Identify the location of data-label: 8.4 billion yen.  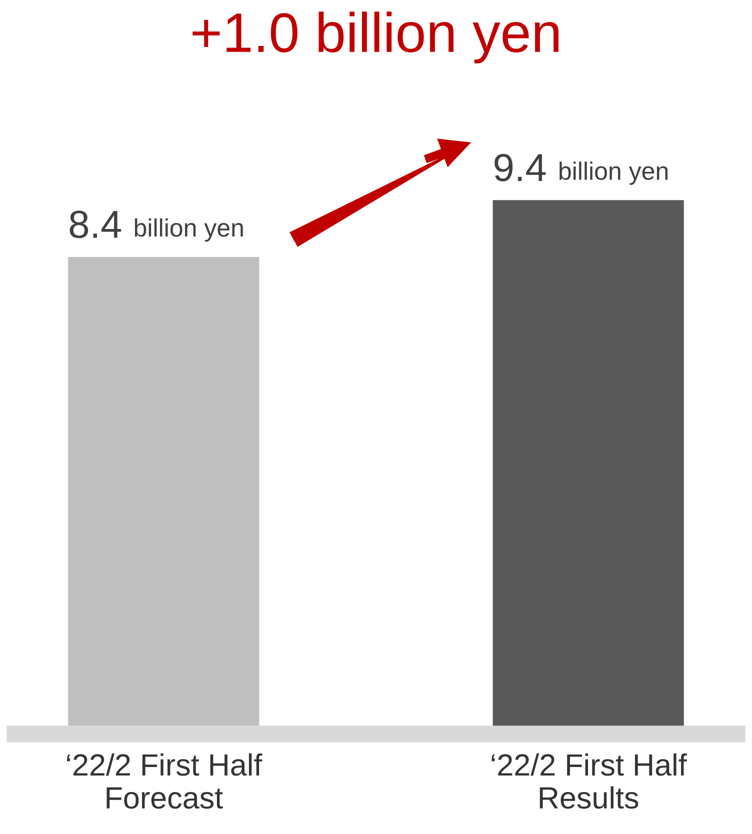
(156, 226).